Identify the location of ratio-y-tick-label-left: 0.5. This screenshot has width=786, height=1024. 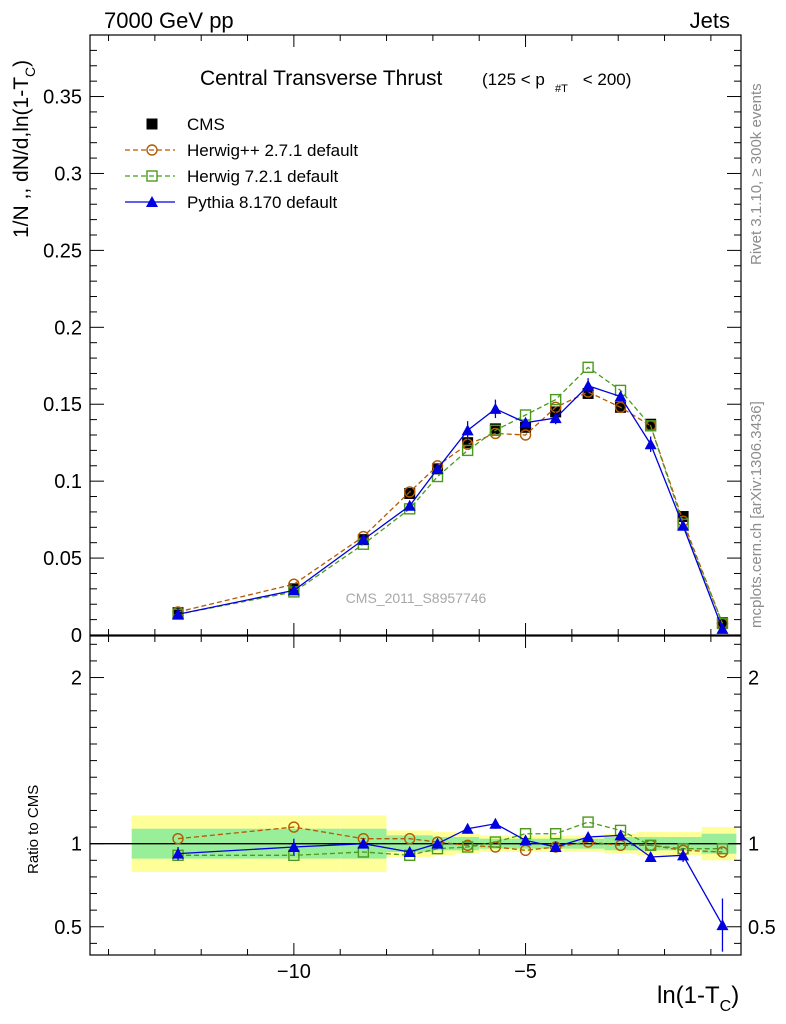
(68, 928).